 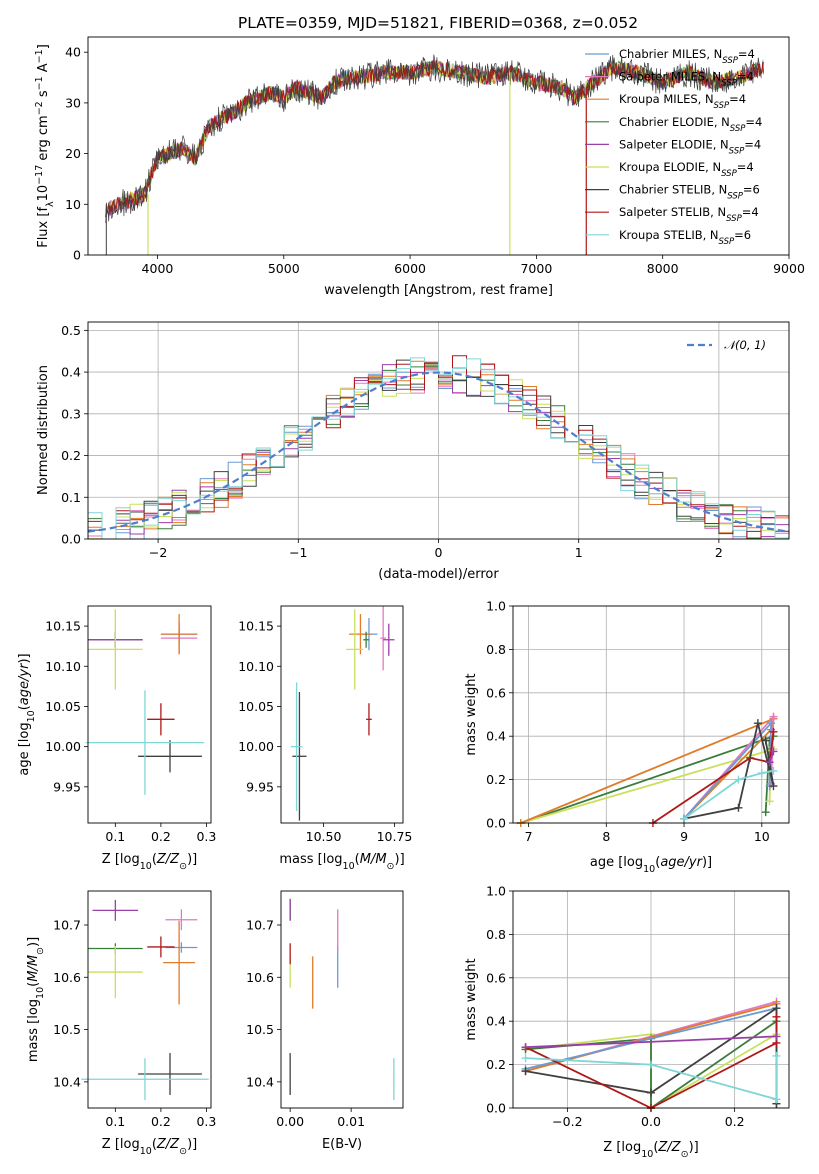 I want to click on weight-line-salpeter_stelib, so click(x=651, y=1063).